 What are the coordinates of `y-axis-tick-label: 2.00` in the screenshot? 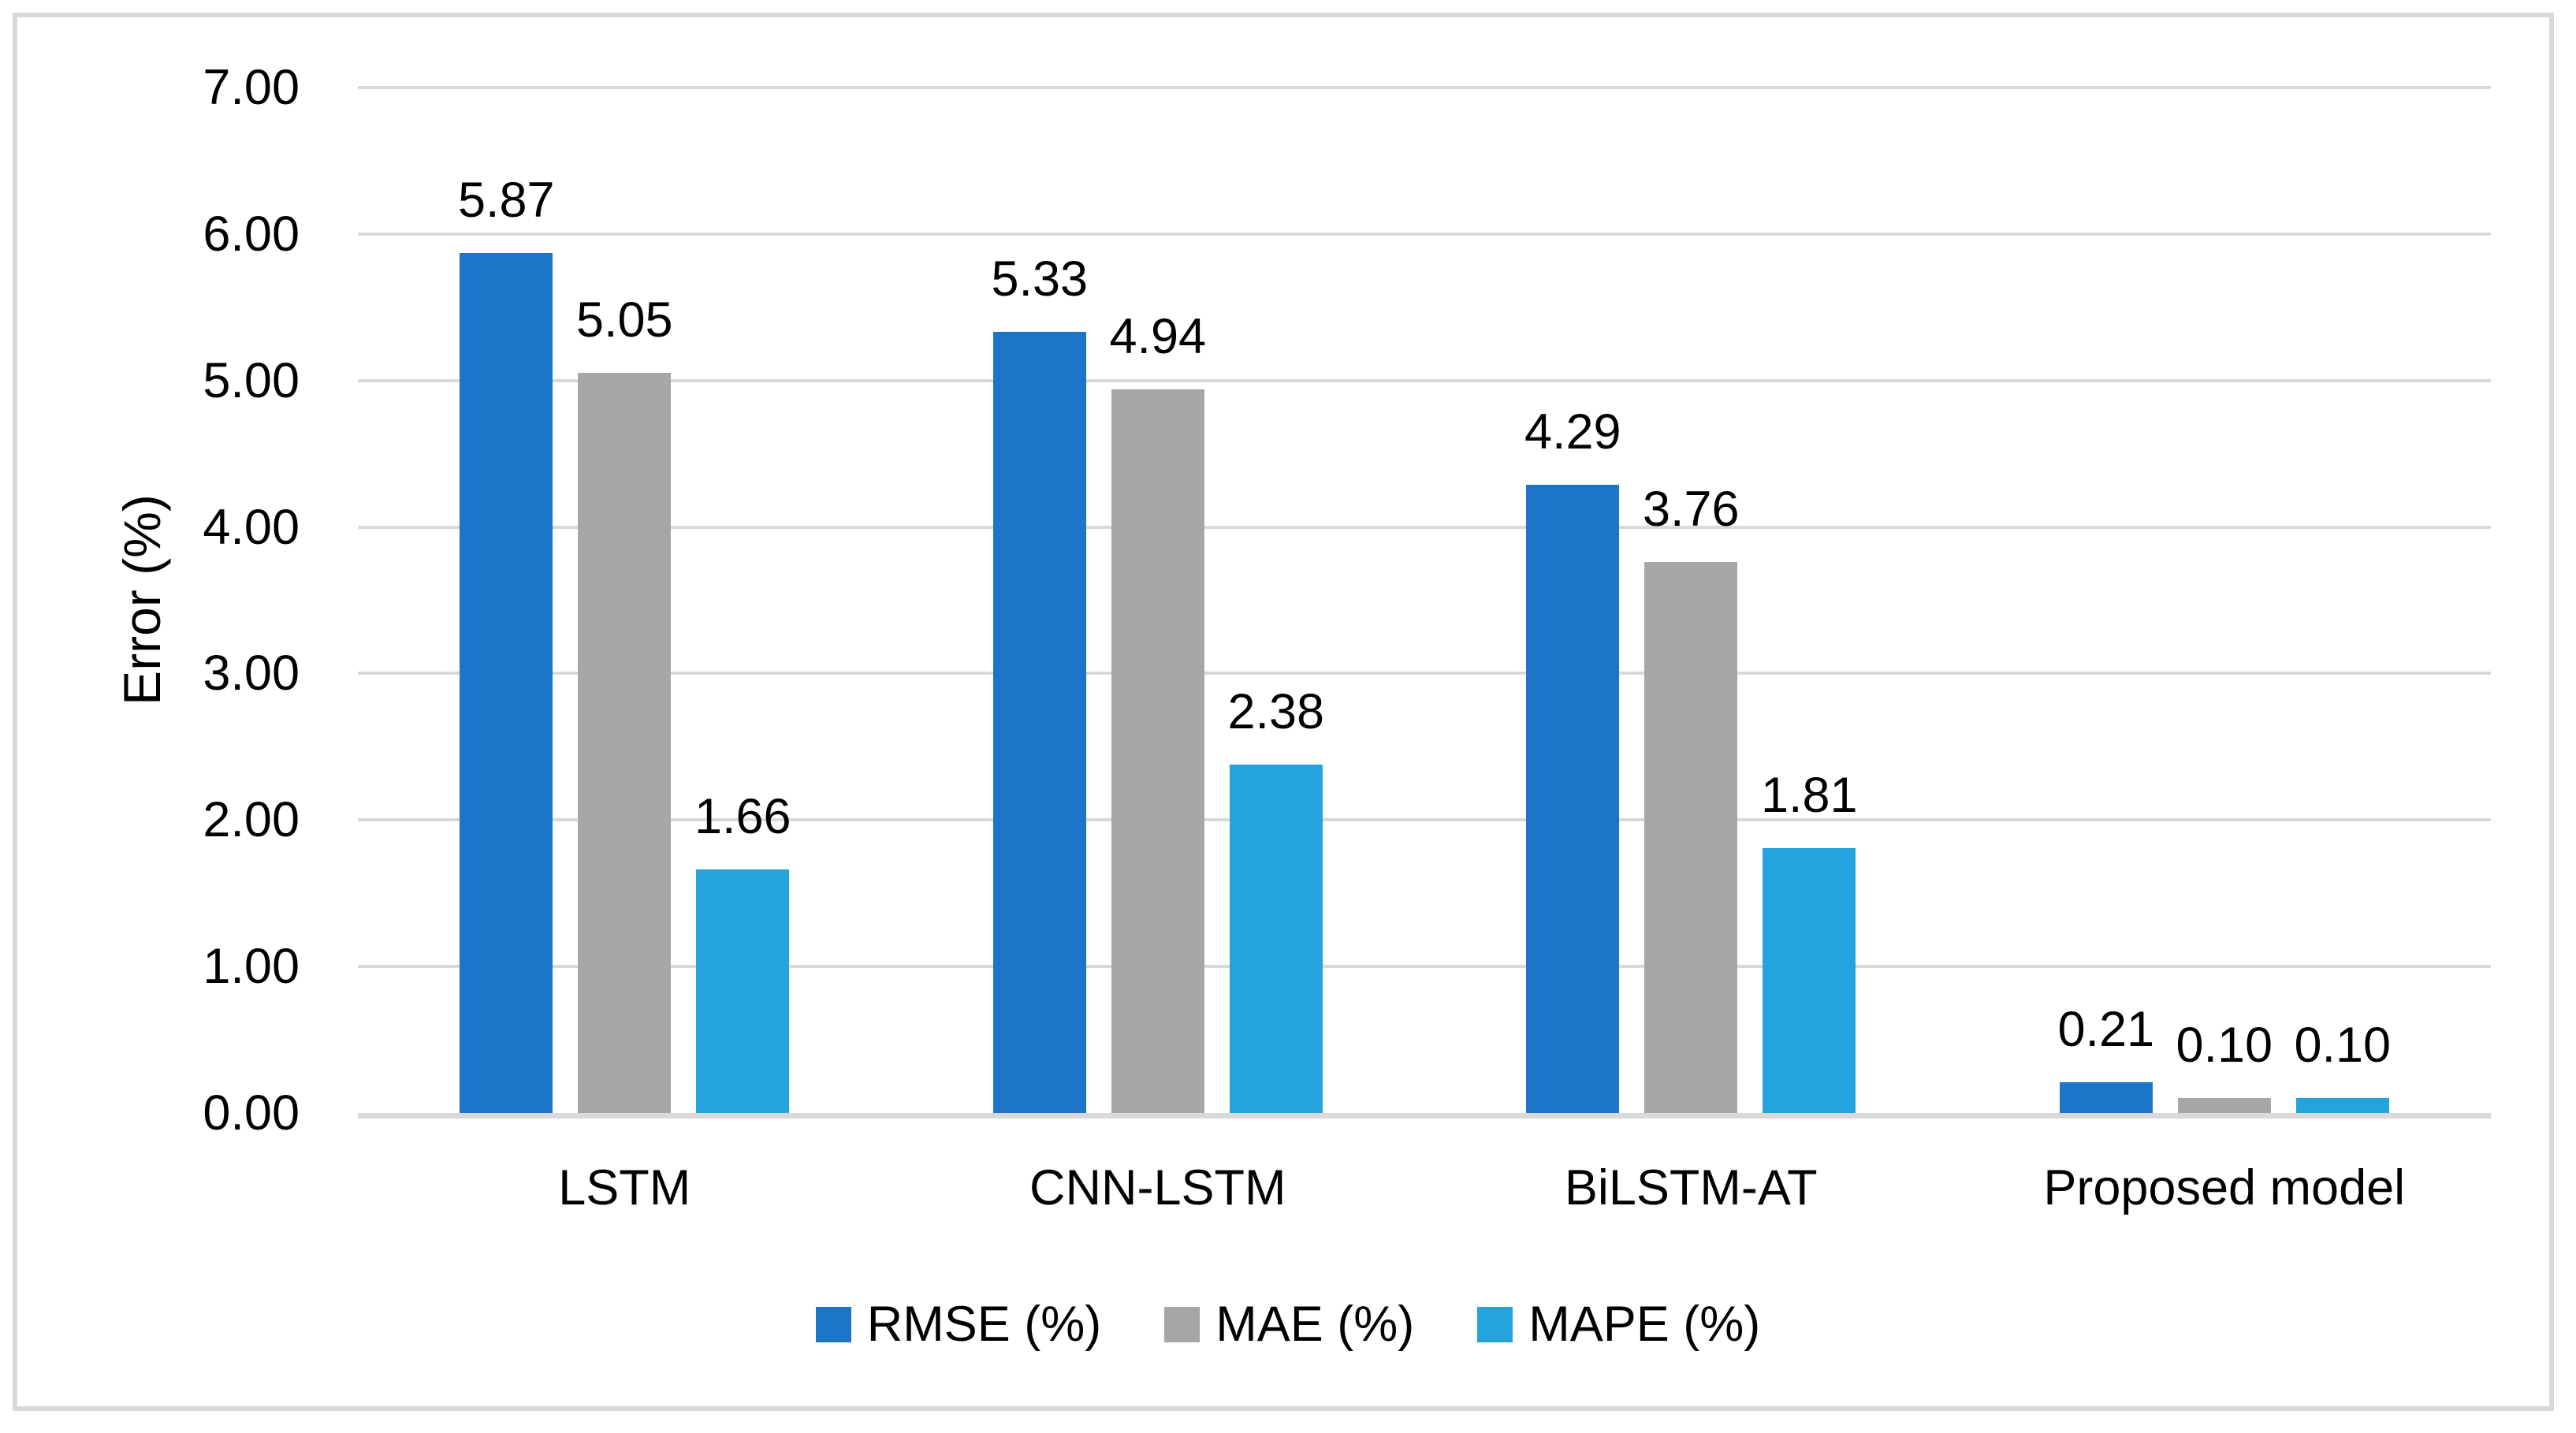 It's located at (251, 820).